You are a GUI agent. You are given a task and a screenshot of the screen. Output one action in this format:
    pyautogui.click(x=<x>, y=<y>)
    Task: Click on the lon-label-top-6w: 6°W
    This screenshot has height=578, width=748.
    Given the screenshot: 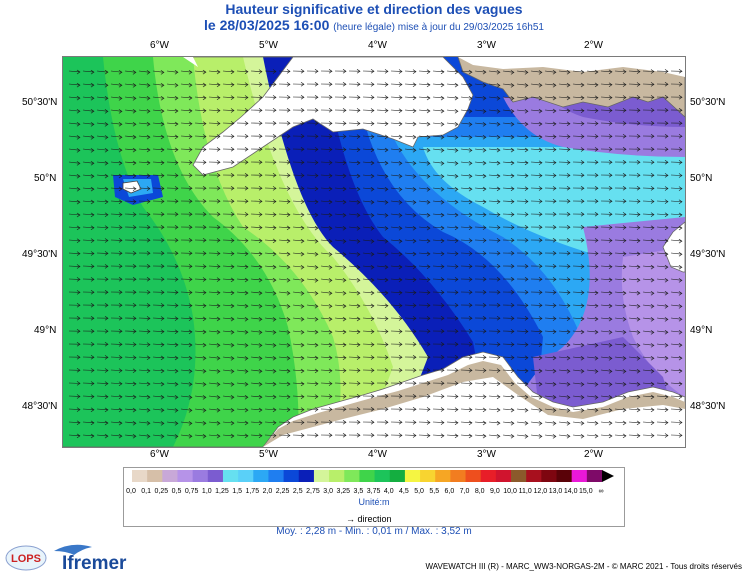 What is the action you would take?
    pyautogui.click(x=159, y=45)
    